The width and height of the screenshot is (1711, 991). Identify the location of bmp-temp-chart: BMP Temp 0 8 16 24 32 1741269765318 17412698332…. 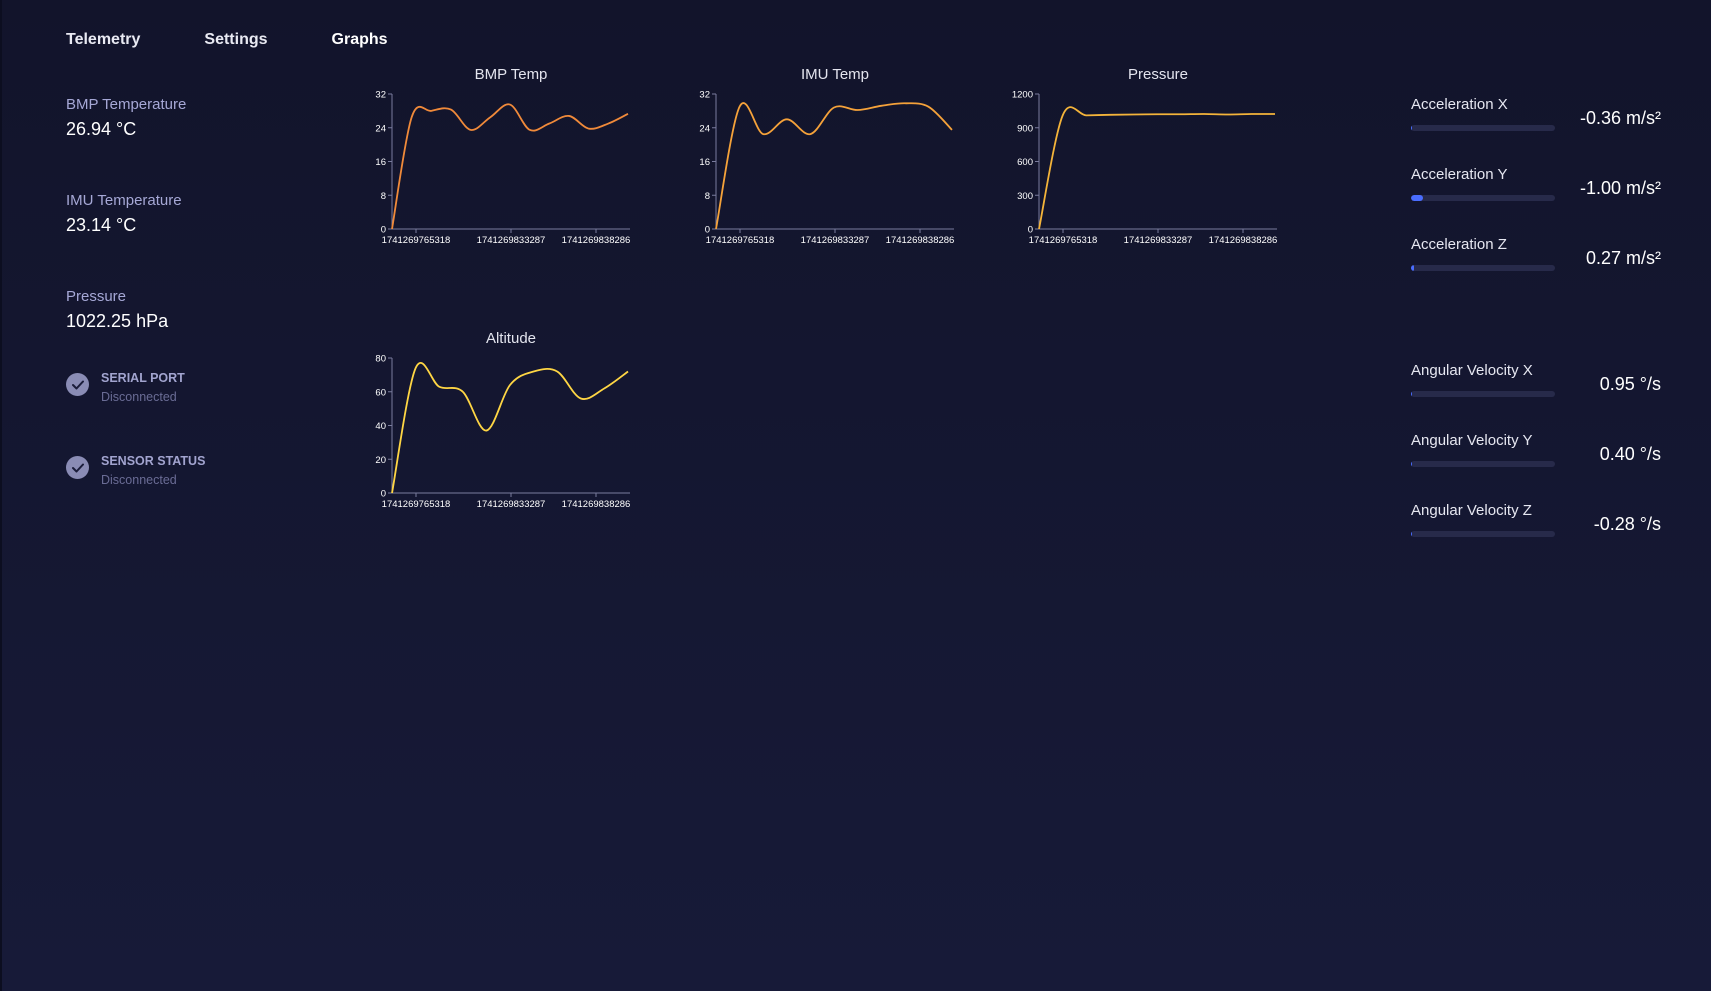
(510, 158).